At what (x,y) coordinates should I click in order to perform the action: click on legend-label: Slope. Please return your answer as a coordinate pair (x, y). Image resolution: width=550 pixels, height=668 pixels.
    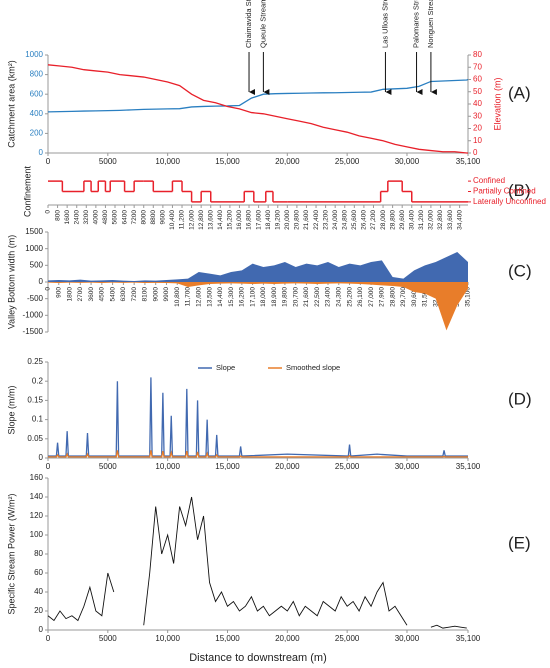
    Looking at the image, I should click on (225, 367).